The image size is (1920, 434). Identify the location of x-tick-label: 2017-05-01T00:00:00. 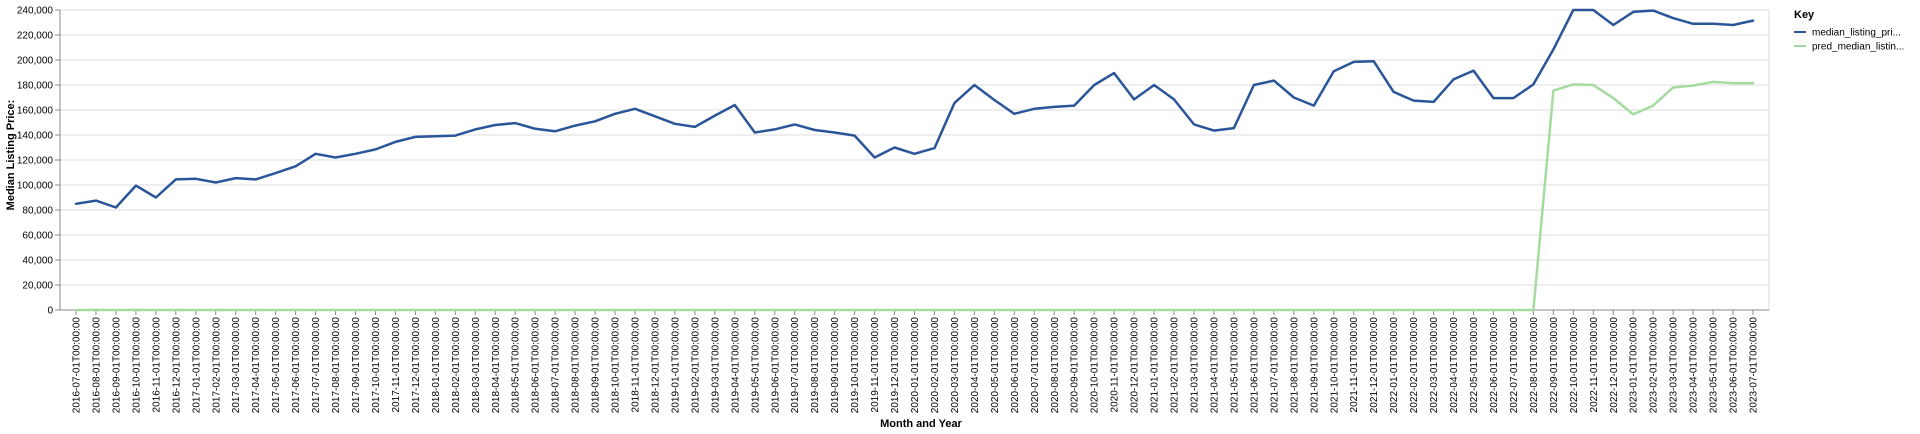
(276, 365).